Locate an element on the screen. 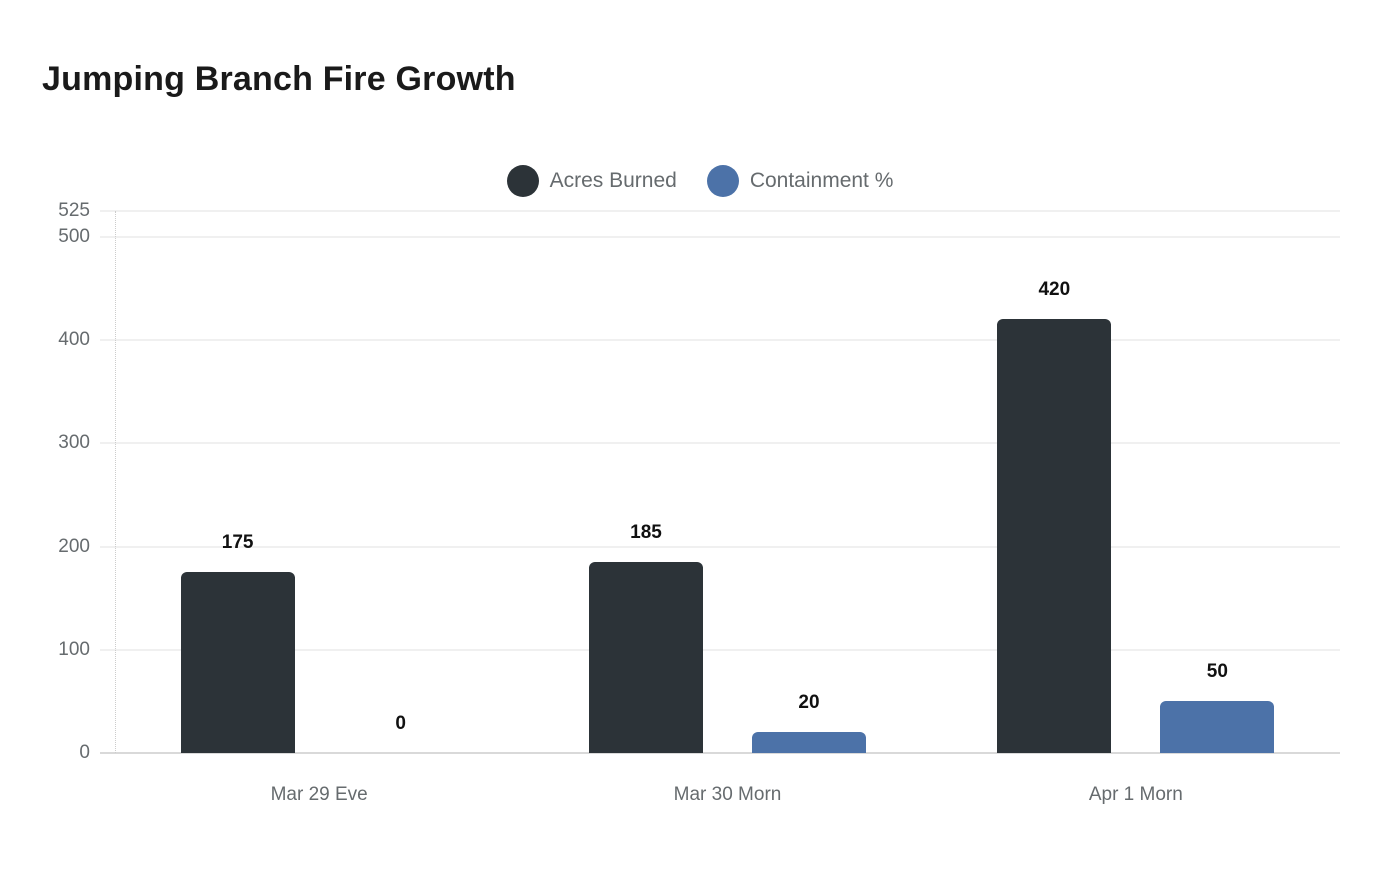  y-tick-label-525: 525 is located at coordinates (74, 210).